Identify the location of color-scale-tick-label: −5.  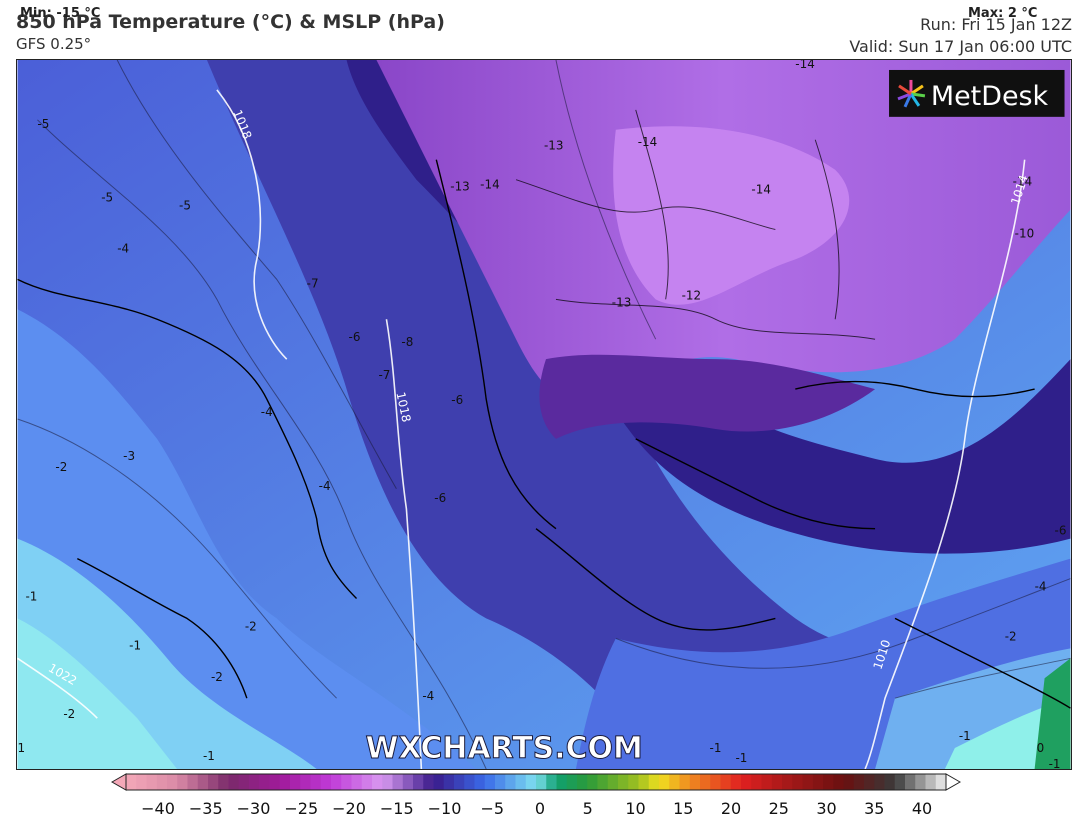
(492, 808).